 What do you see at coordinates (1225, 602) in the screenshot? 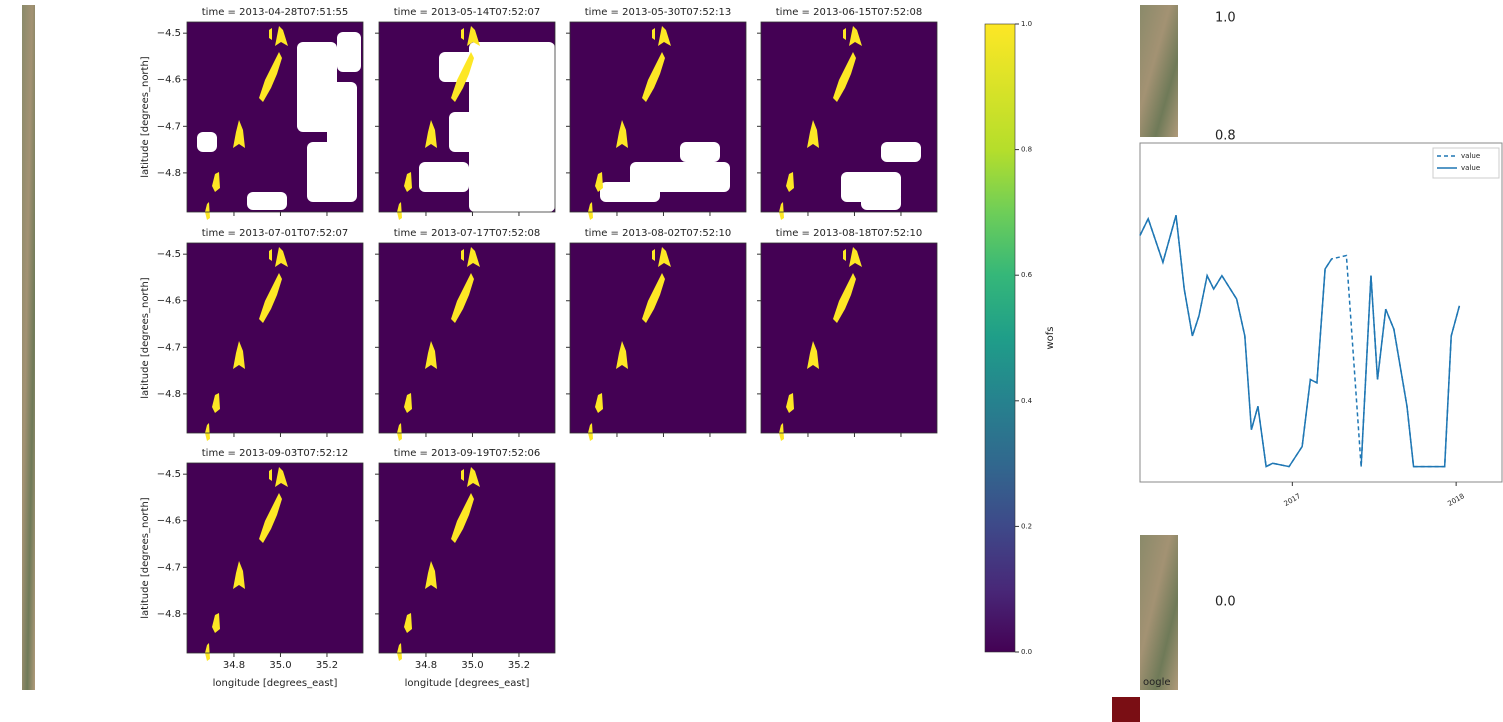
I see `bg-tick-label: 0.0` at bounding box center [1225, 602].